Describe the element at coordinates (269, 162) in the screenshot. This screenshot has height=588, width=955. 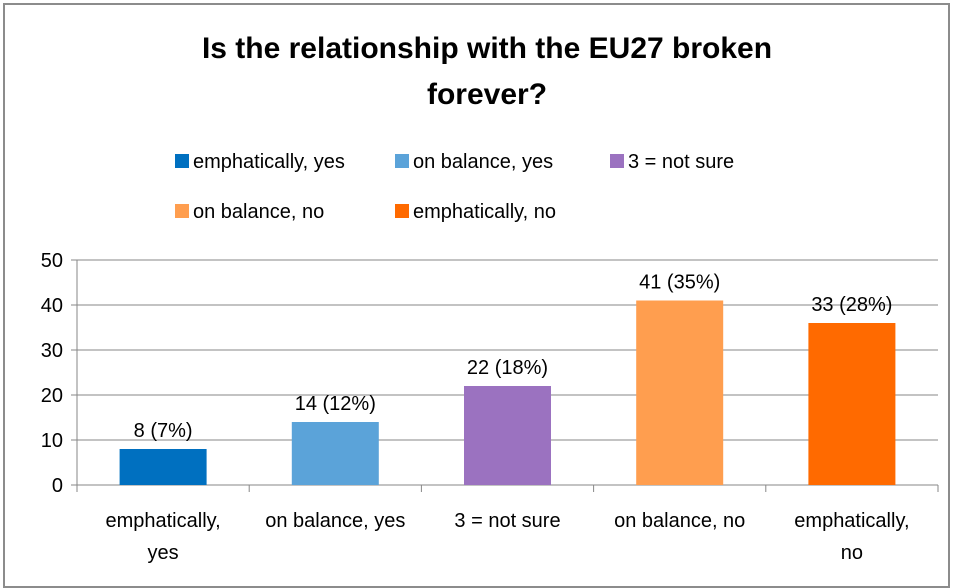
I see `legend-label: emphatically, yes` at that location.